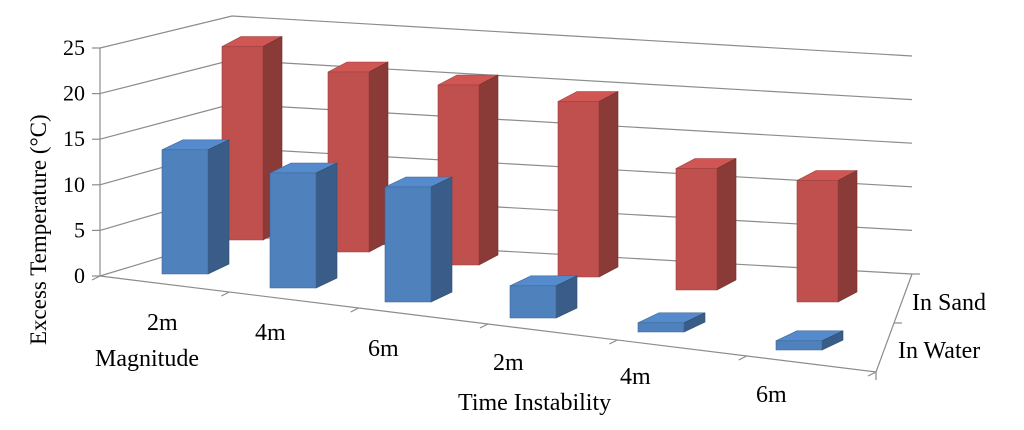 The width and height of the screenshot is (1024, 430). I want to click on bar-in-water-3-side, so click(441, 239).